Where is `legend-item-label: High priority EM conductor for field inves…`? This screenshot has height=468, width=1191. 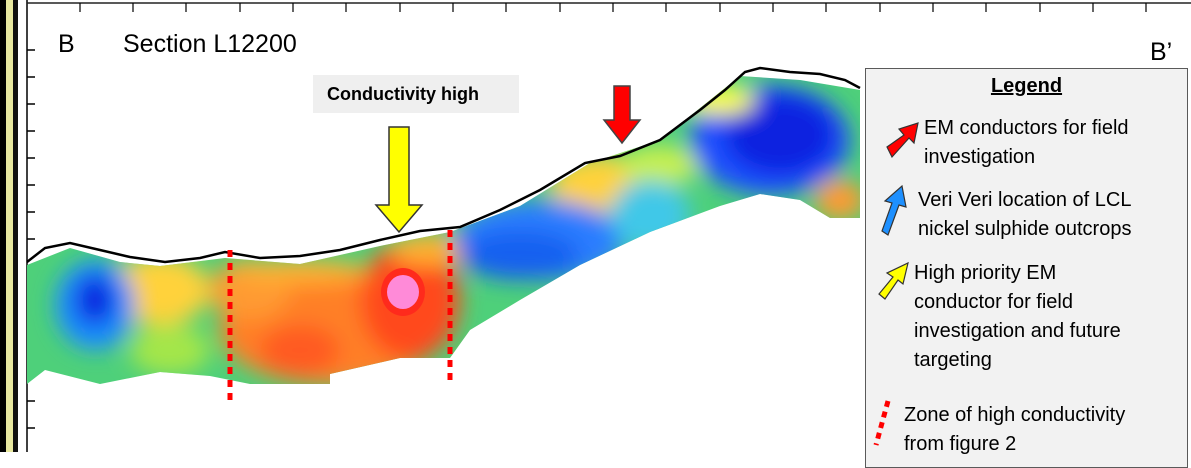 legend-item-label: High priority EM conductor for field inves… is located at coordinates (1017, 316).